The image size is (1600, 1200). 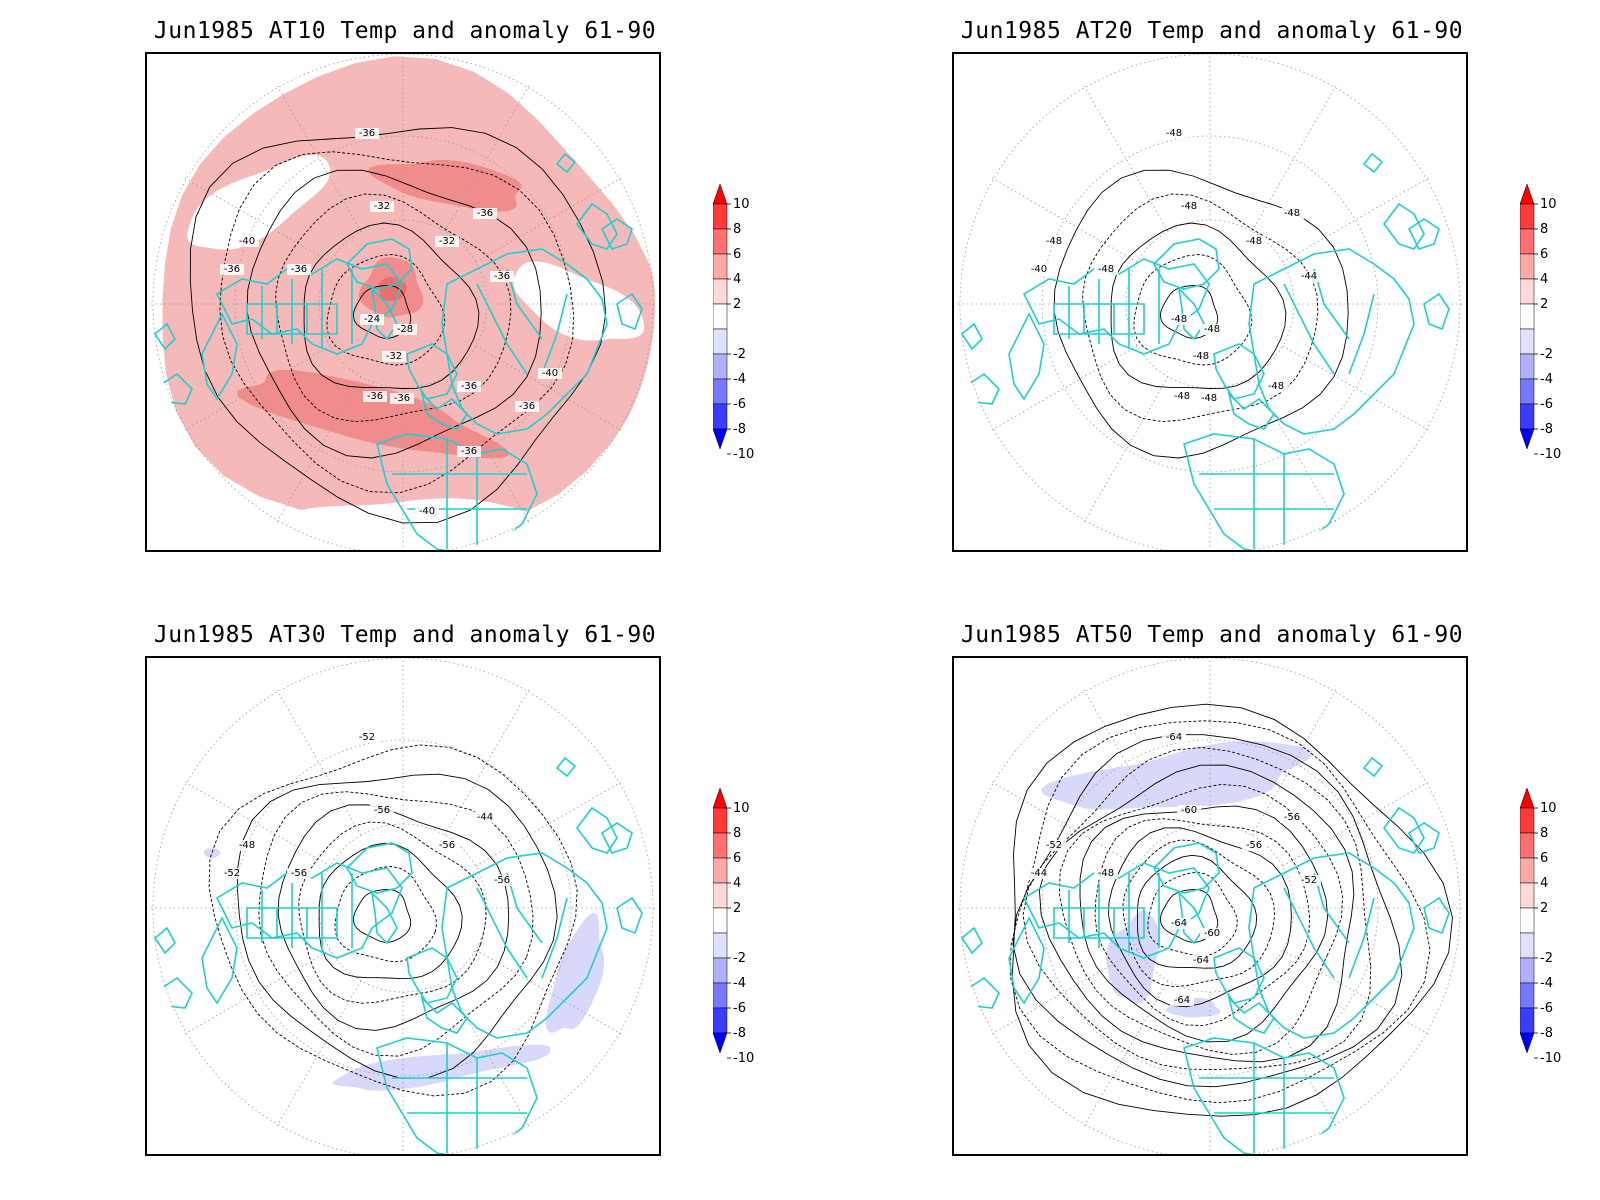 I want to click on contour-label: -64, so click(x=1201, y=960).